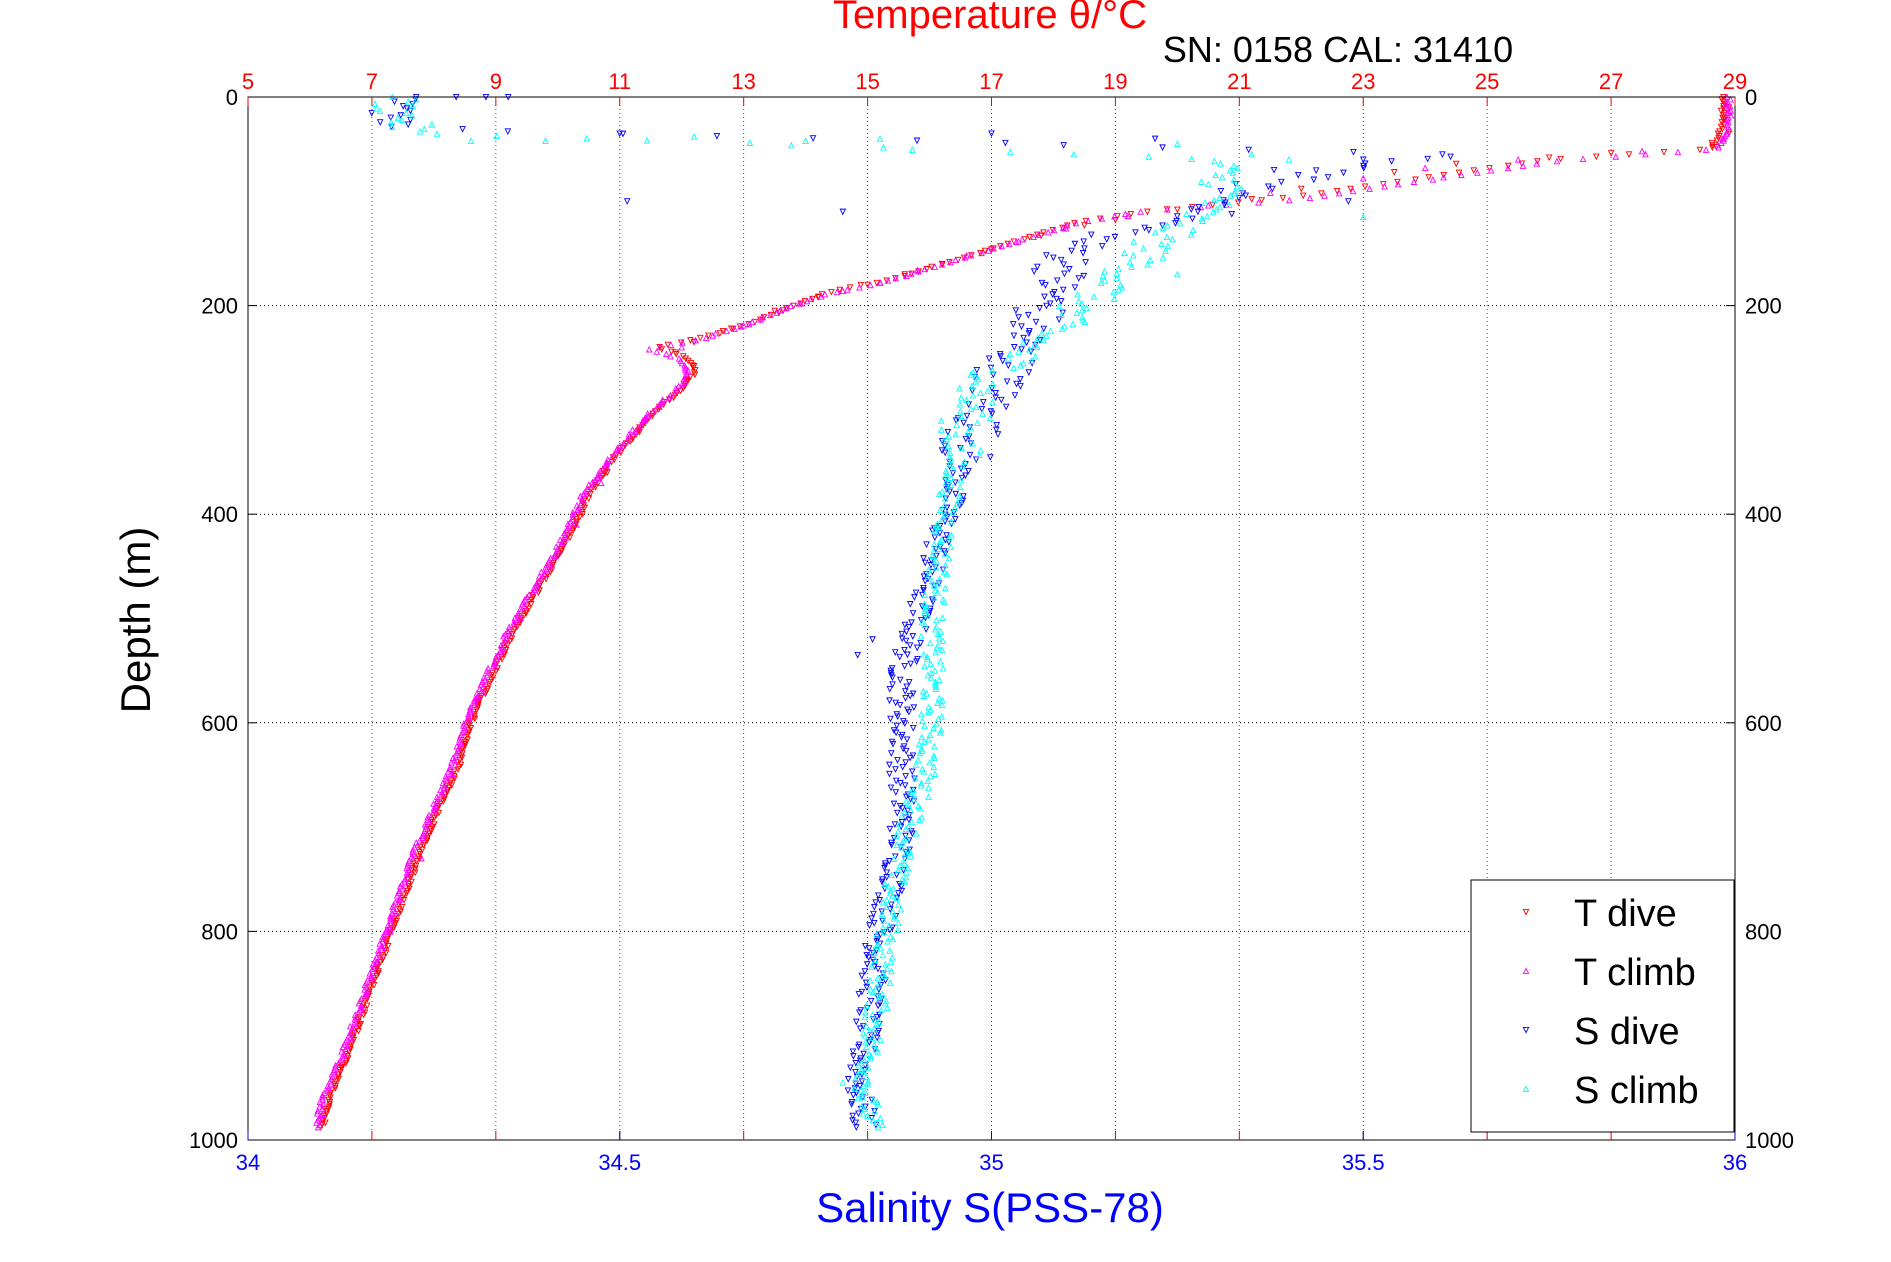  What do you see at coordinates (213, 1140) in the screenshot?
I see `depth-tick-label-left: 1000` at bounding box center [213, 1140].